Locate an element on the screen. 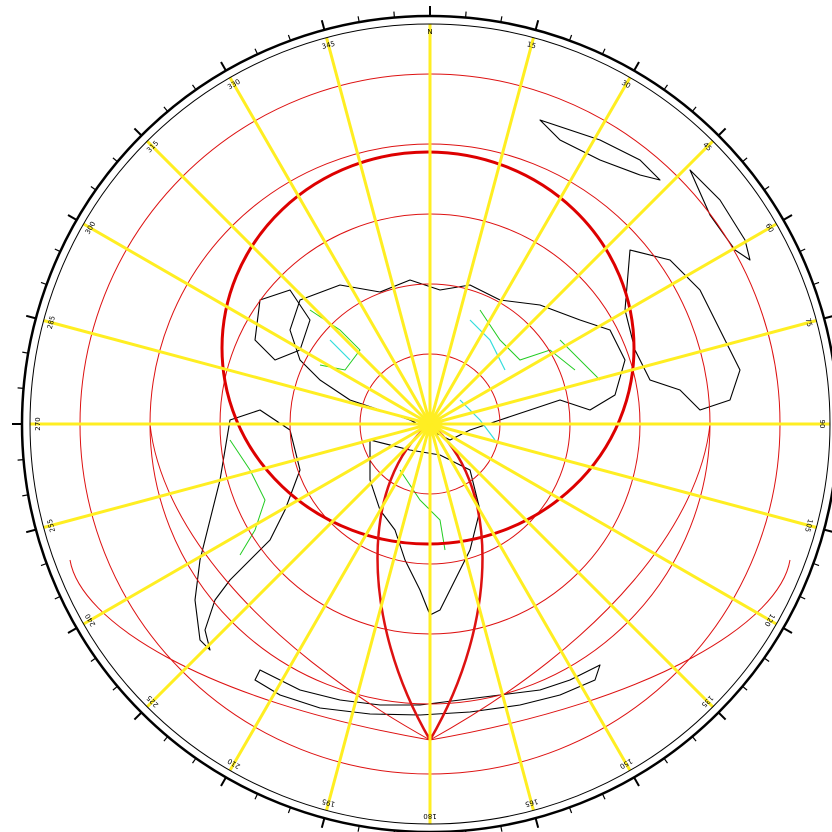 The image size is (832, 832). bearing-label-90: 90 is located at coordinates (822, 424).